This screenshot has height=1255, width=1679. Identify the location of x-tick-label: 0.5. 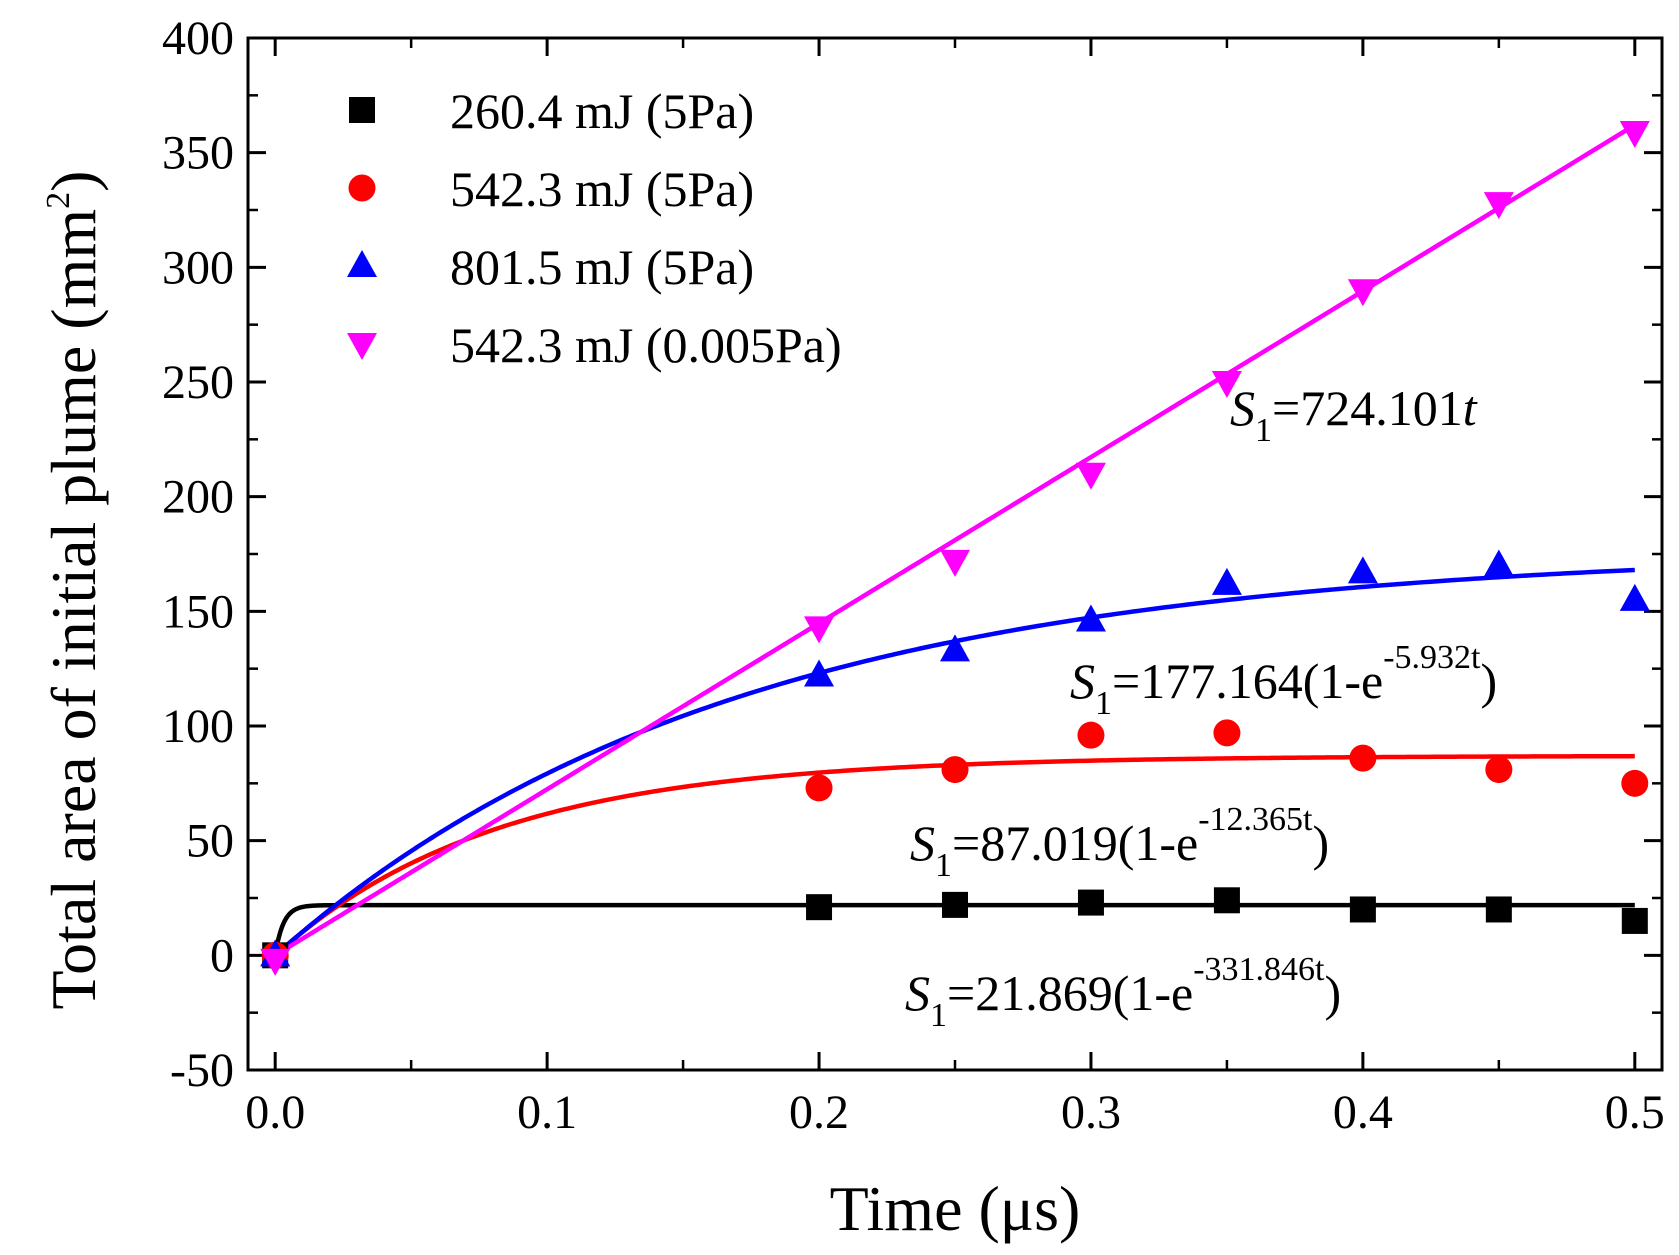
(1635, 1112).